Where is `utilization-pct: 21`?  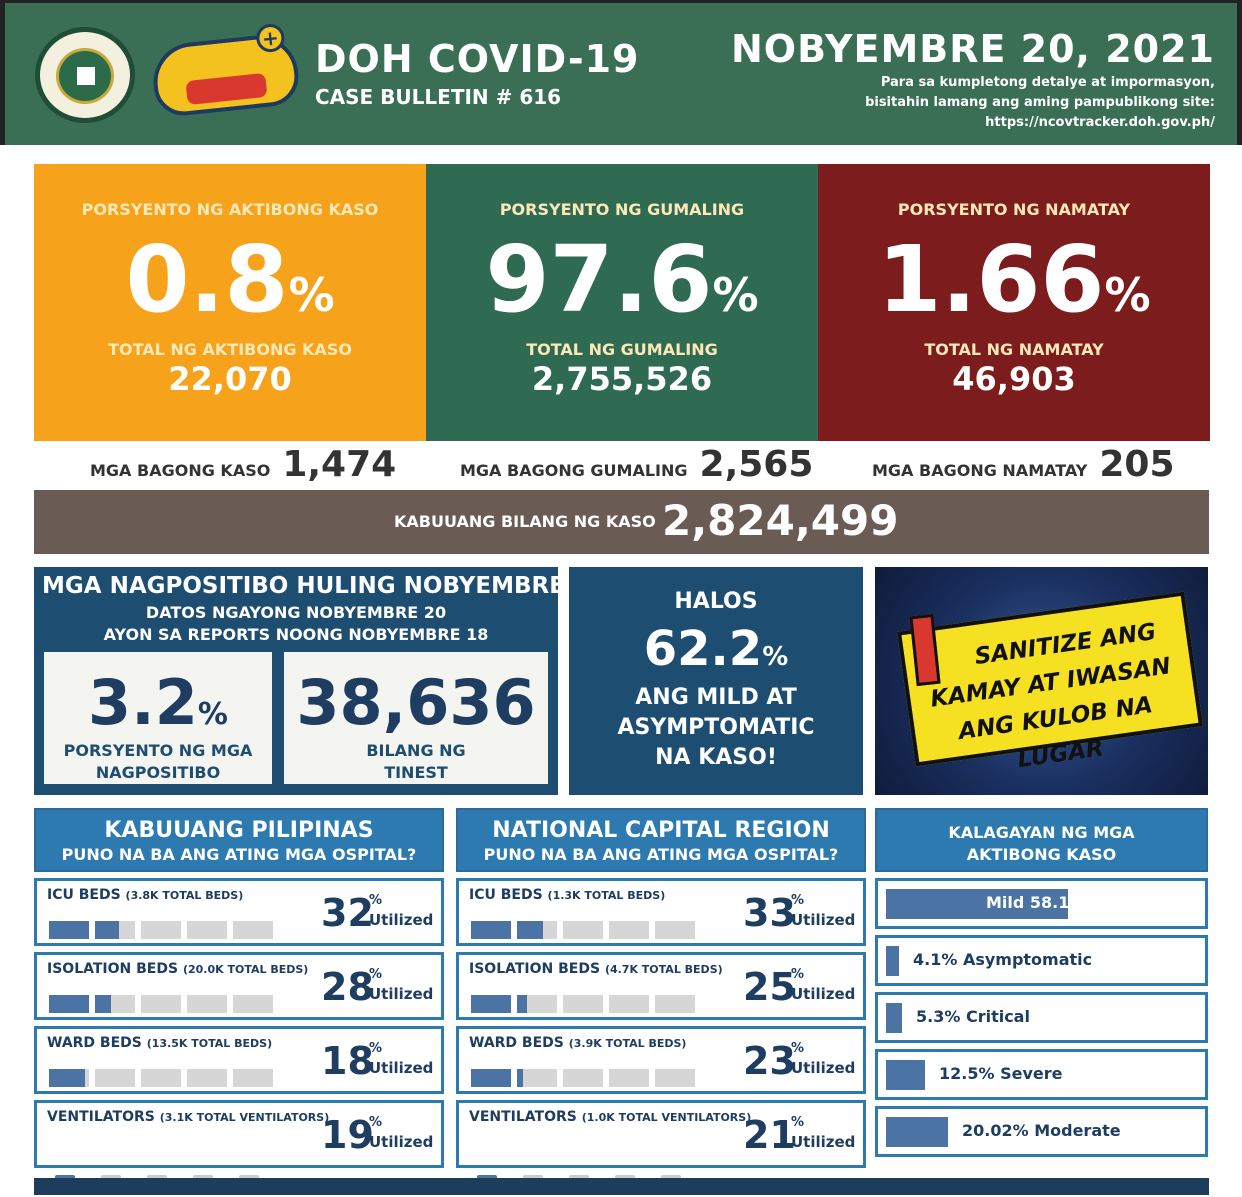
utilization-pct: 21 is located at coordinates (769, 1135).